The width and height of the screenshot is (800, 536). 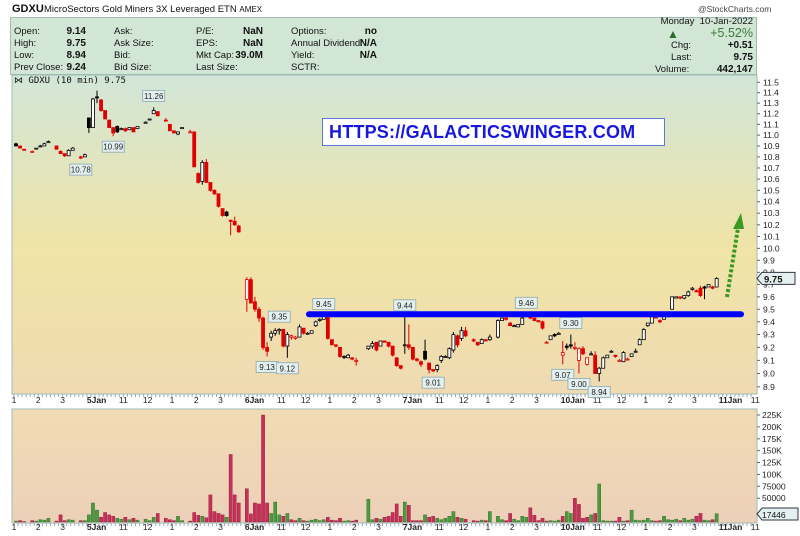 What do you see at coordinates (672, 69) in the screenshot?
I see `volume-label: Volume:` at bounding box center [672, 69].